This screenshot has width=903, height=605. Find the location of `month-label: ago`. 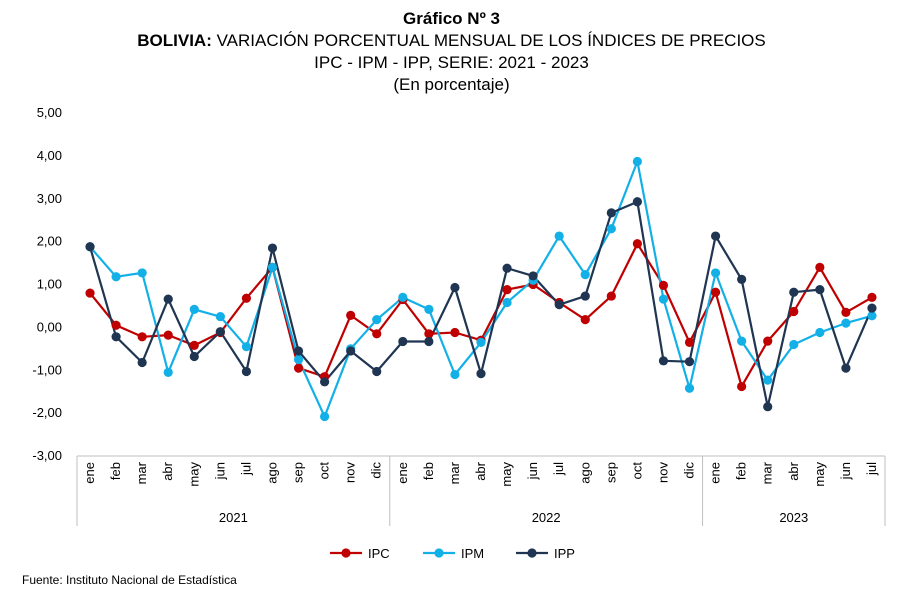

month-label: ago is located at coordinates (271, 473).